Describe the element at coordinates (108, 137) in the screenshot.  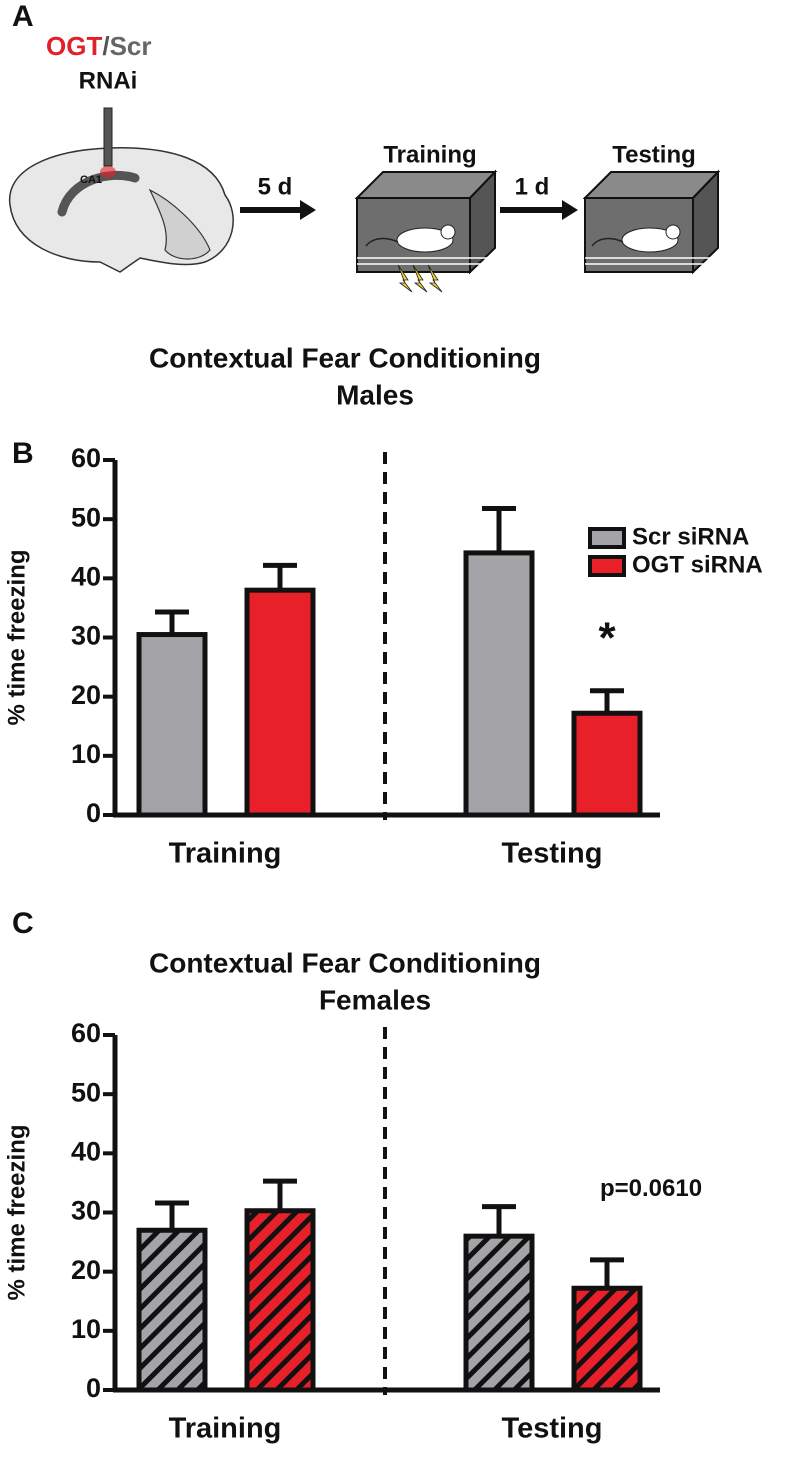
I see `cannula` at that location.